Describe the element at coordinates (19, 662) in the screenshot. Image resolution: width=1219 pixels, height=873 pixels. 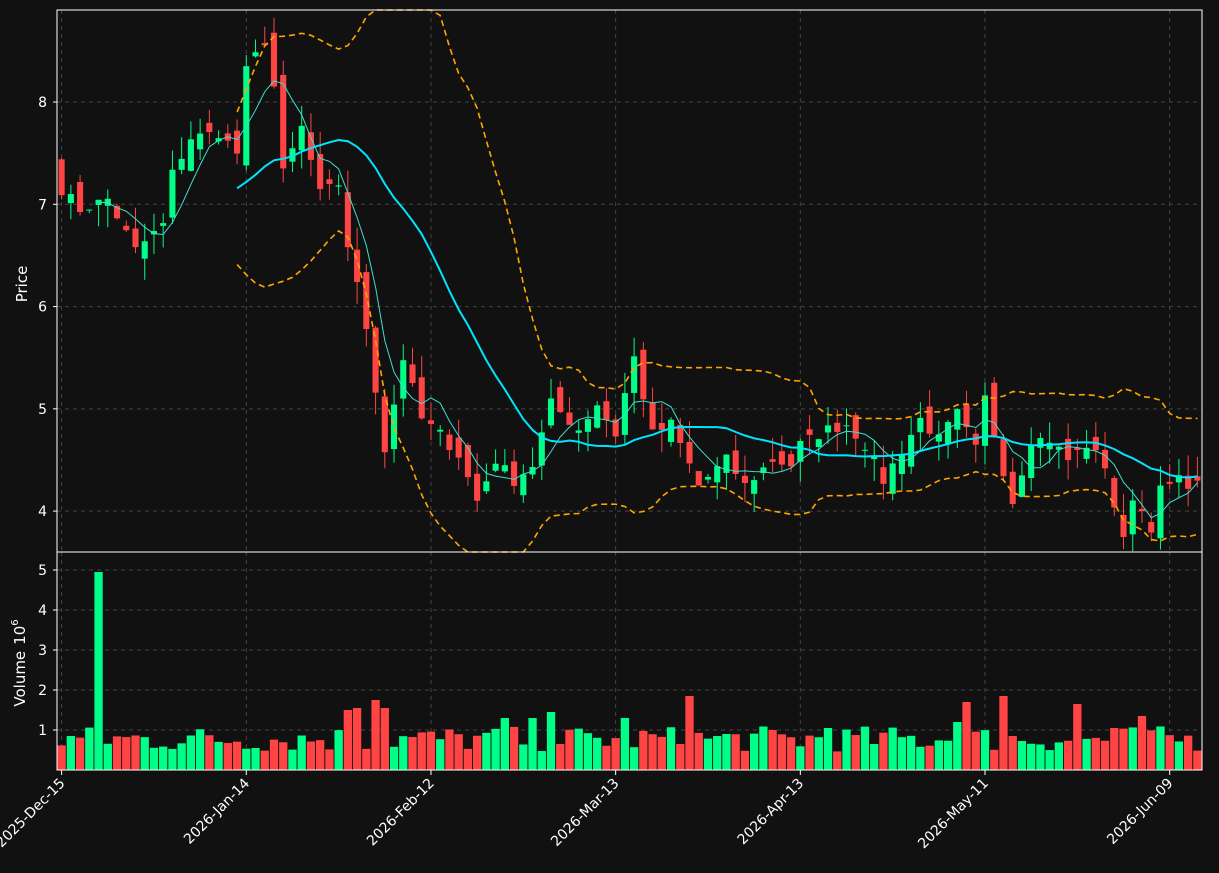
I see `volume-axis-label: Volume 106` at that location.